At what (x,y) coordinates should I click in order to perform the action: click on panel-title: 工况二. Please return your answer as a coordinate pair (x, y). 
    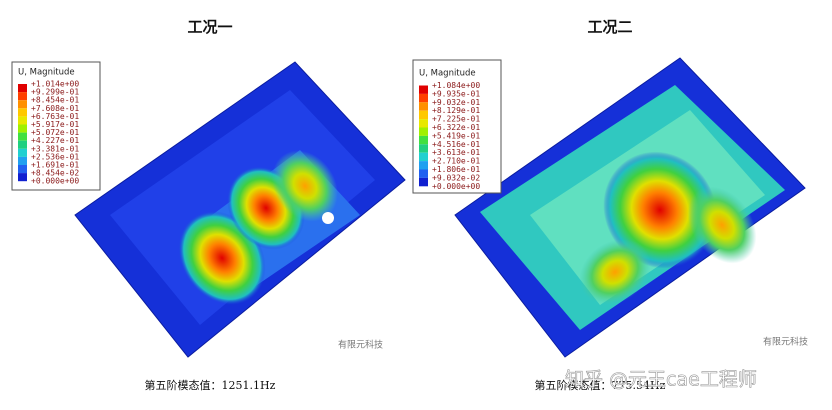
    Looking at the image, I should click on (609, 27).